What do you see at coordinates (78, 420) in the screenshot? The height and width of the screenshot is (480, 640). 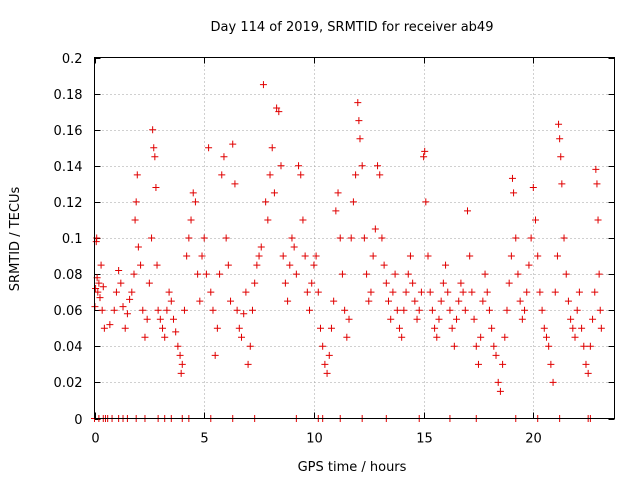 I see `y-tick-label: 0` at bounding box center [78, 420].